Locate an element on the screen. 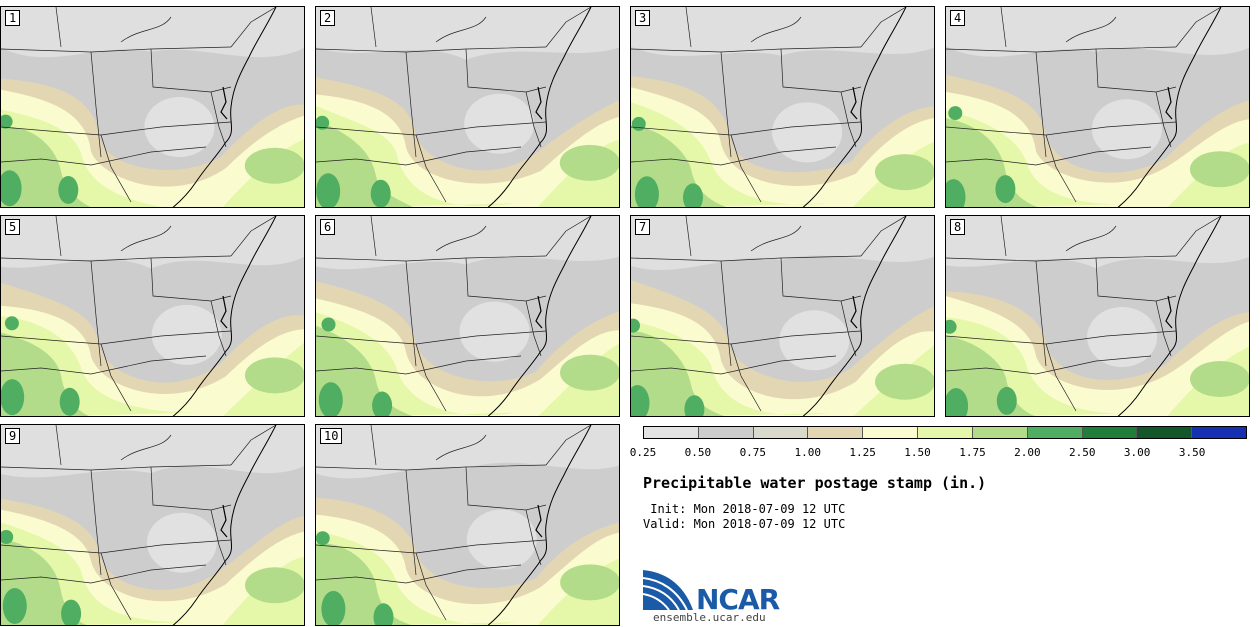  stamp-panel-7: 7 is located at coordinates (782, 316).